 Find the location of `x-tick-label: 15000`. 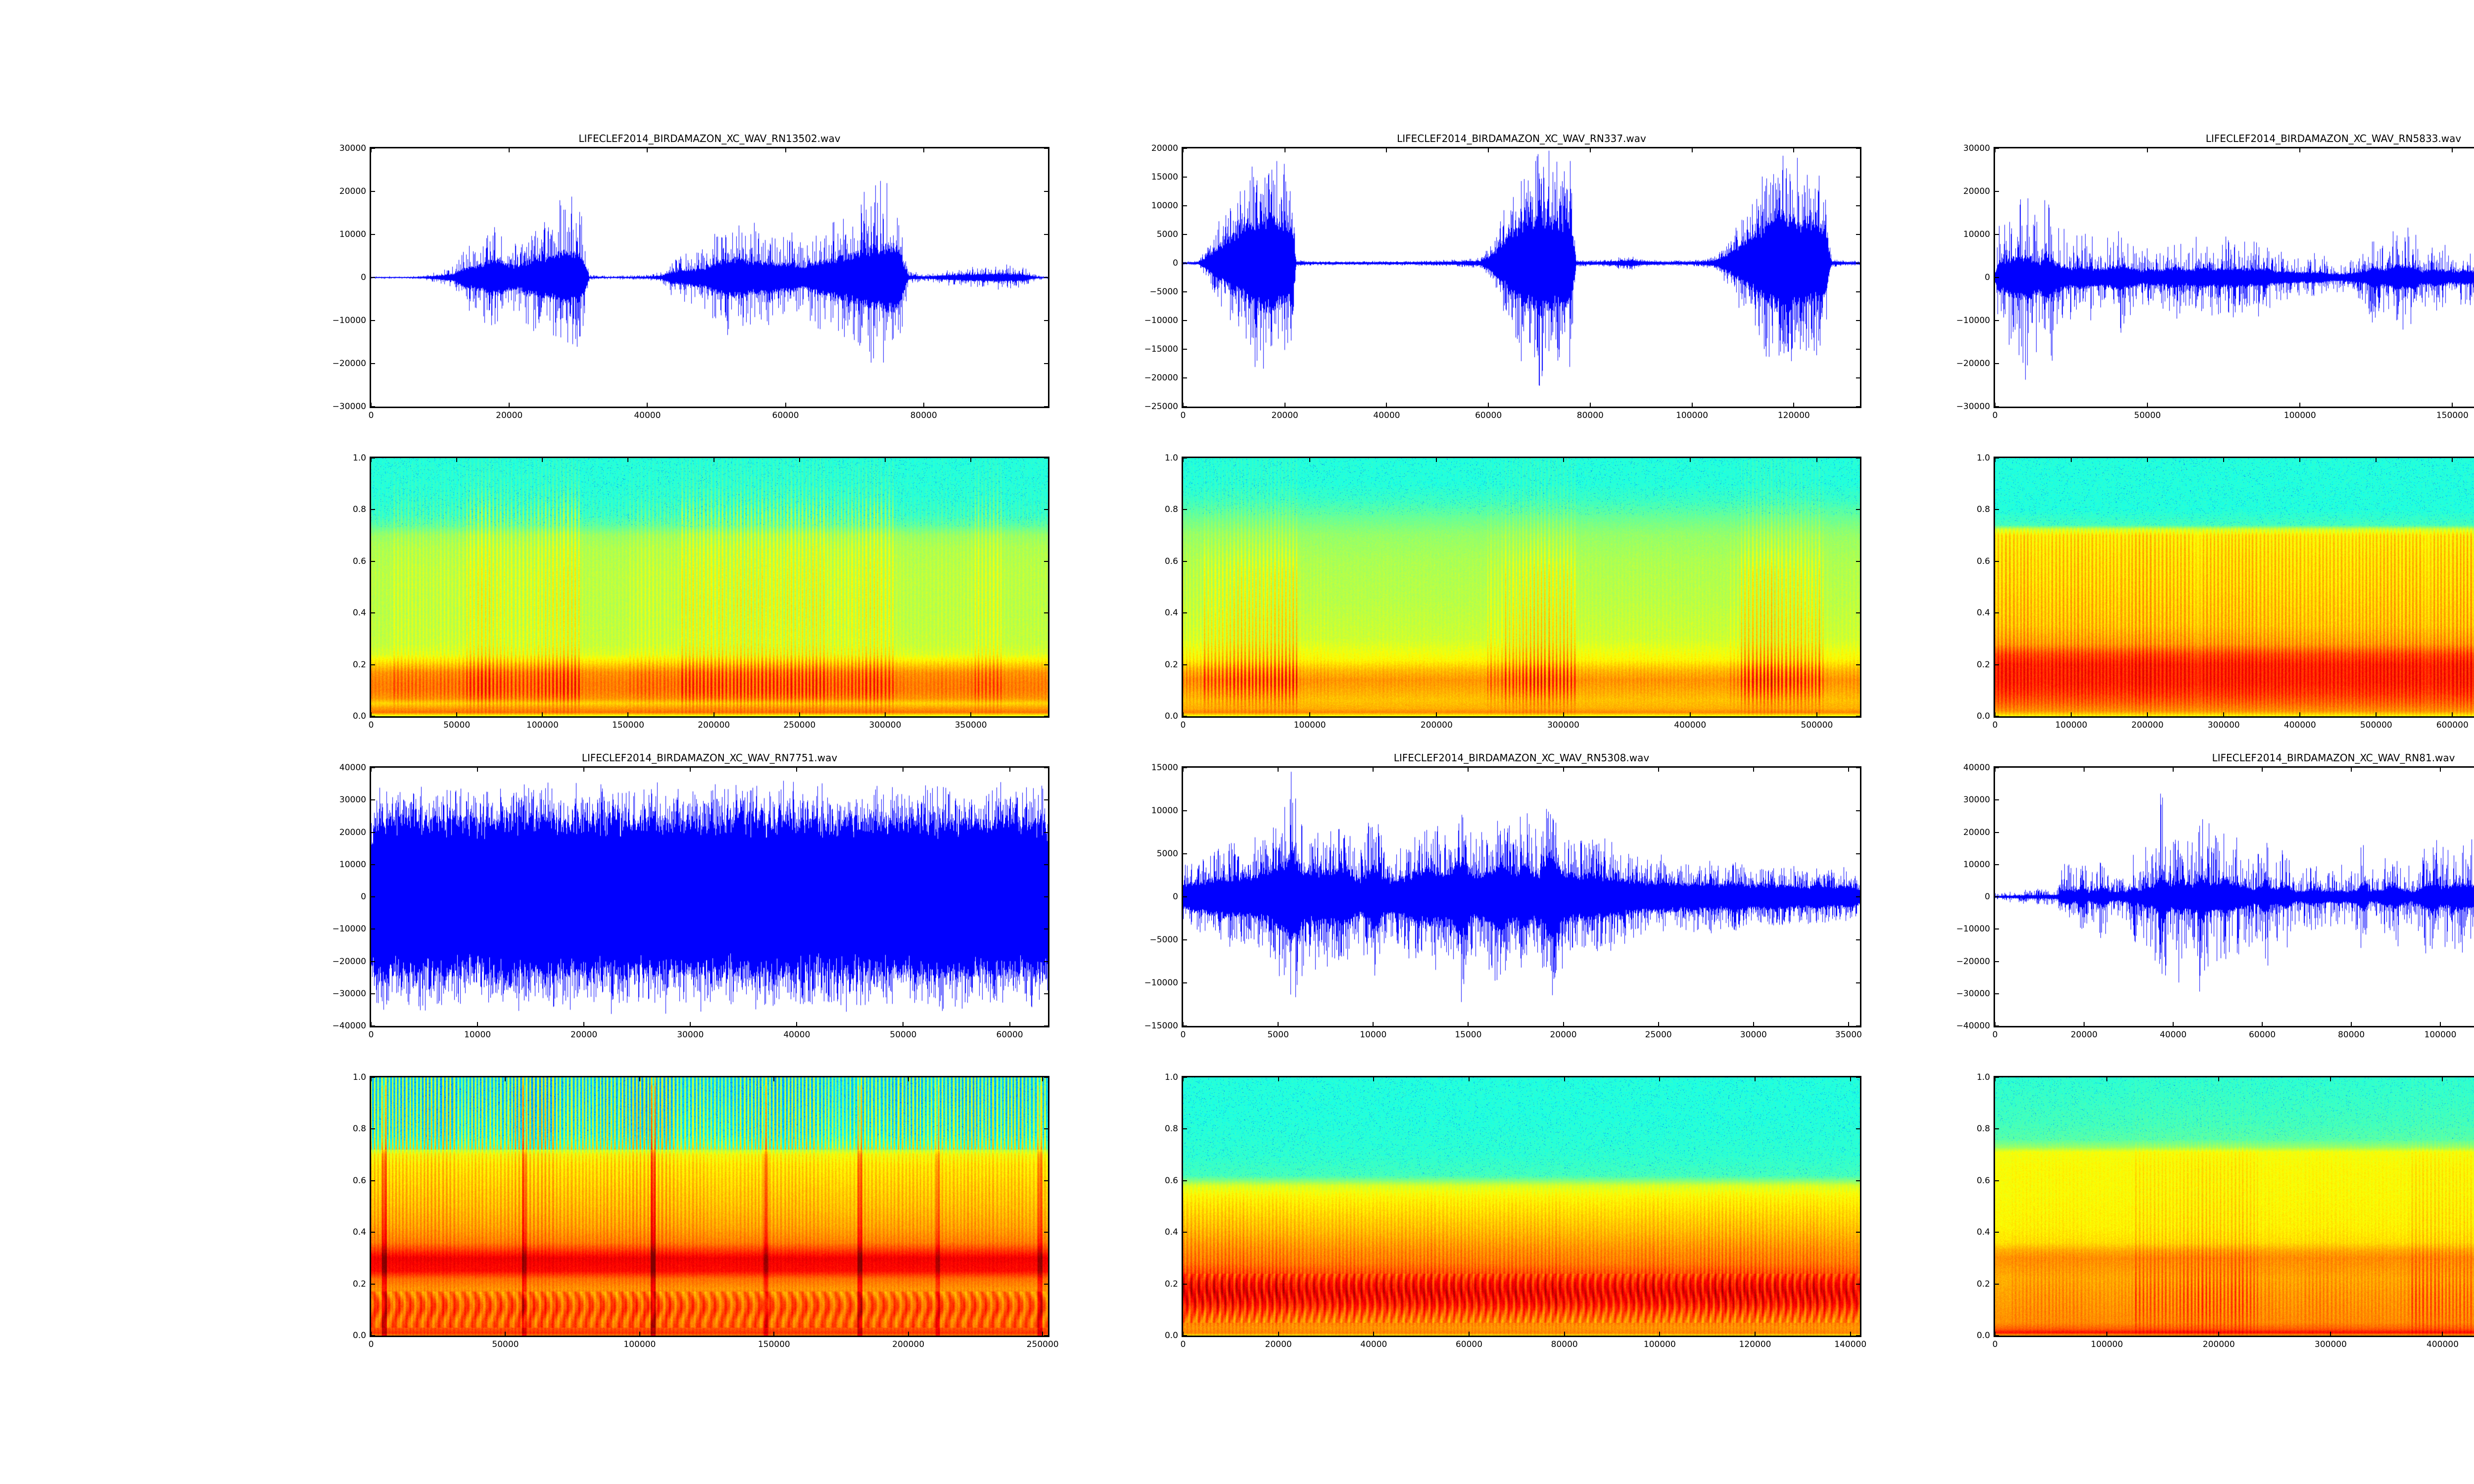

x-tick-label: 15000 is located at coordinates (1469, 1035).